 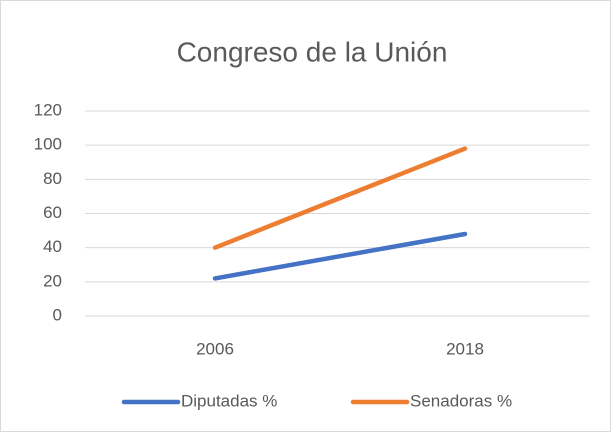 What do you see at coordinates (52, 178) in the screenshot?
I see `y-tick-label: 80` at bounding box center [52, 178].